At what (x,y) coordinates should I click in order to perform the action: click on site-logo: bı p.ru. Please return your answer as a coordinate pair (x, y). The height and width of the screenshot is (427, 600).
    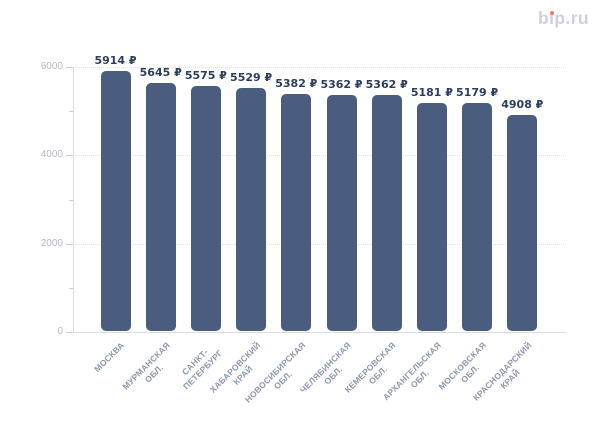
    Looking at the image, I should click on (563, 18).